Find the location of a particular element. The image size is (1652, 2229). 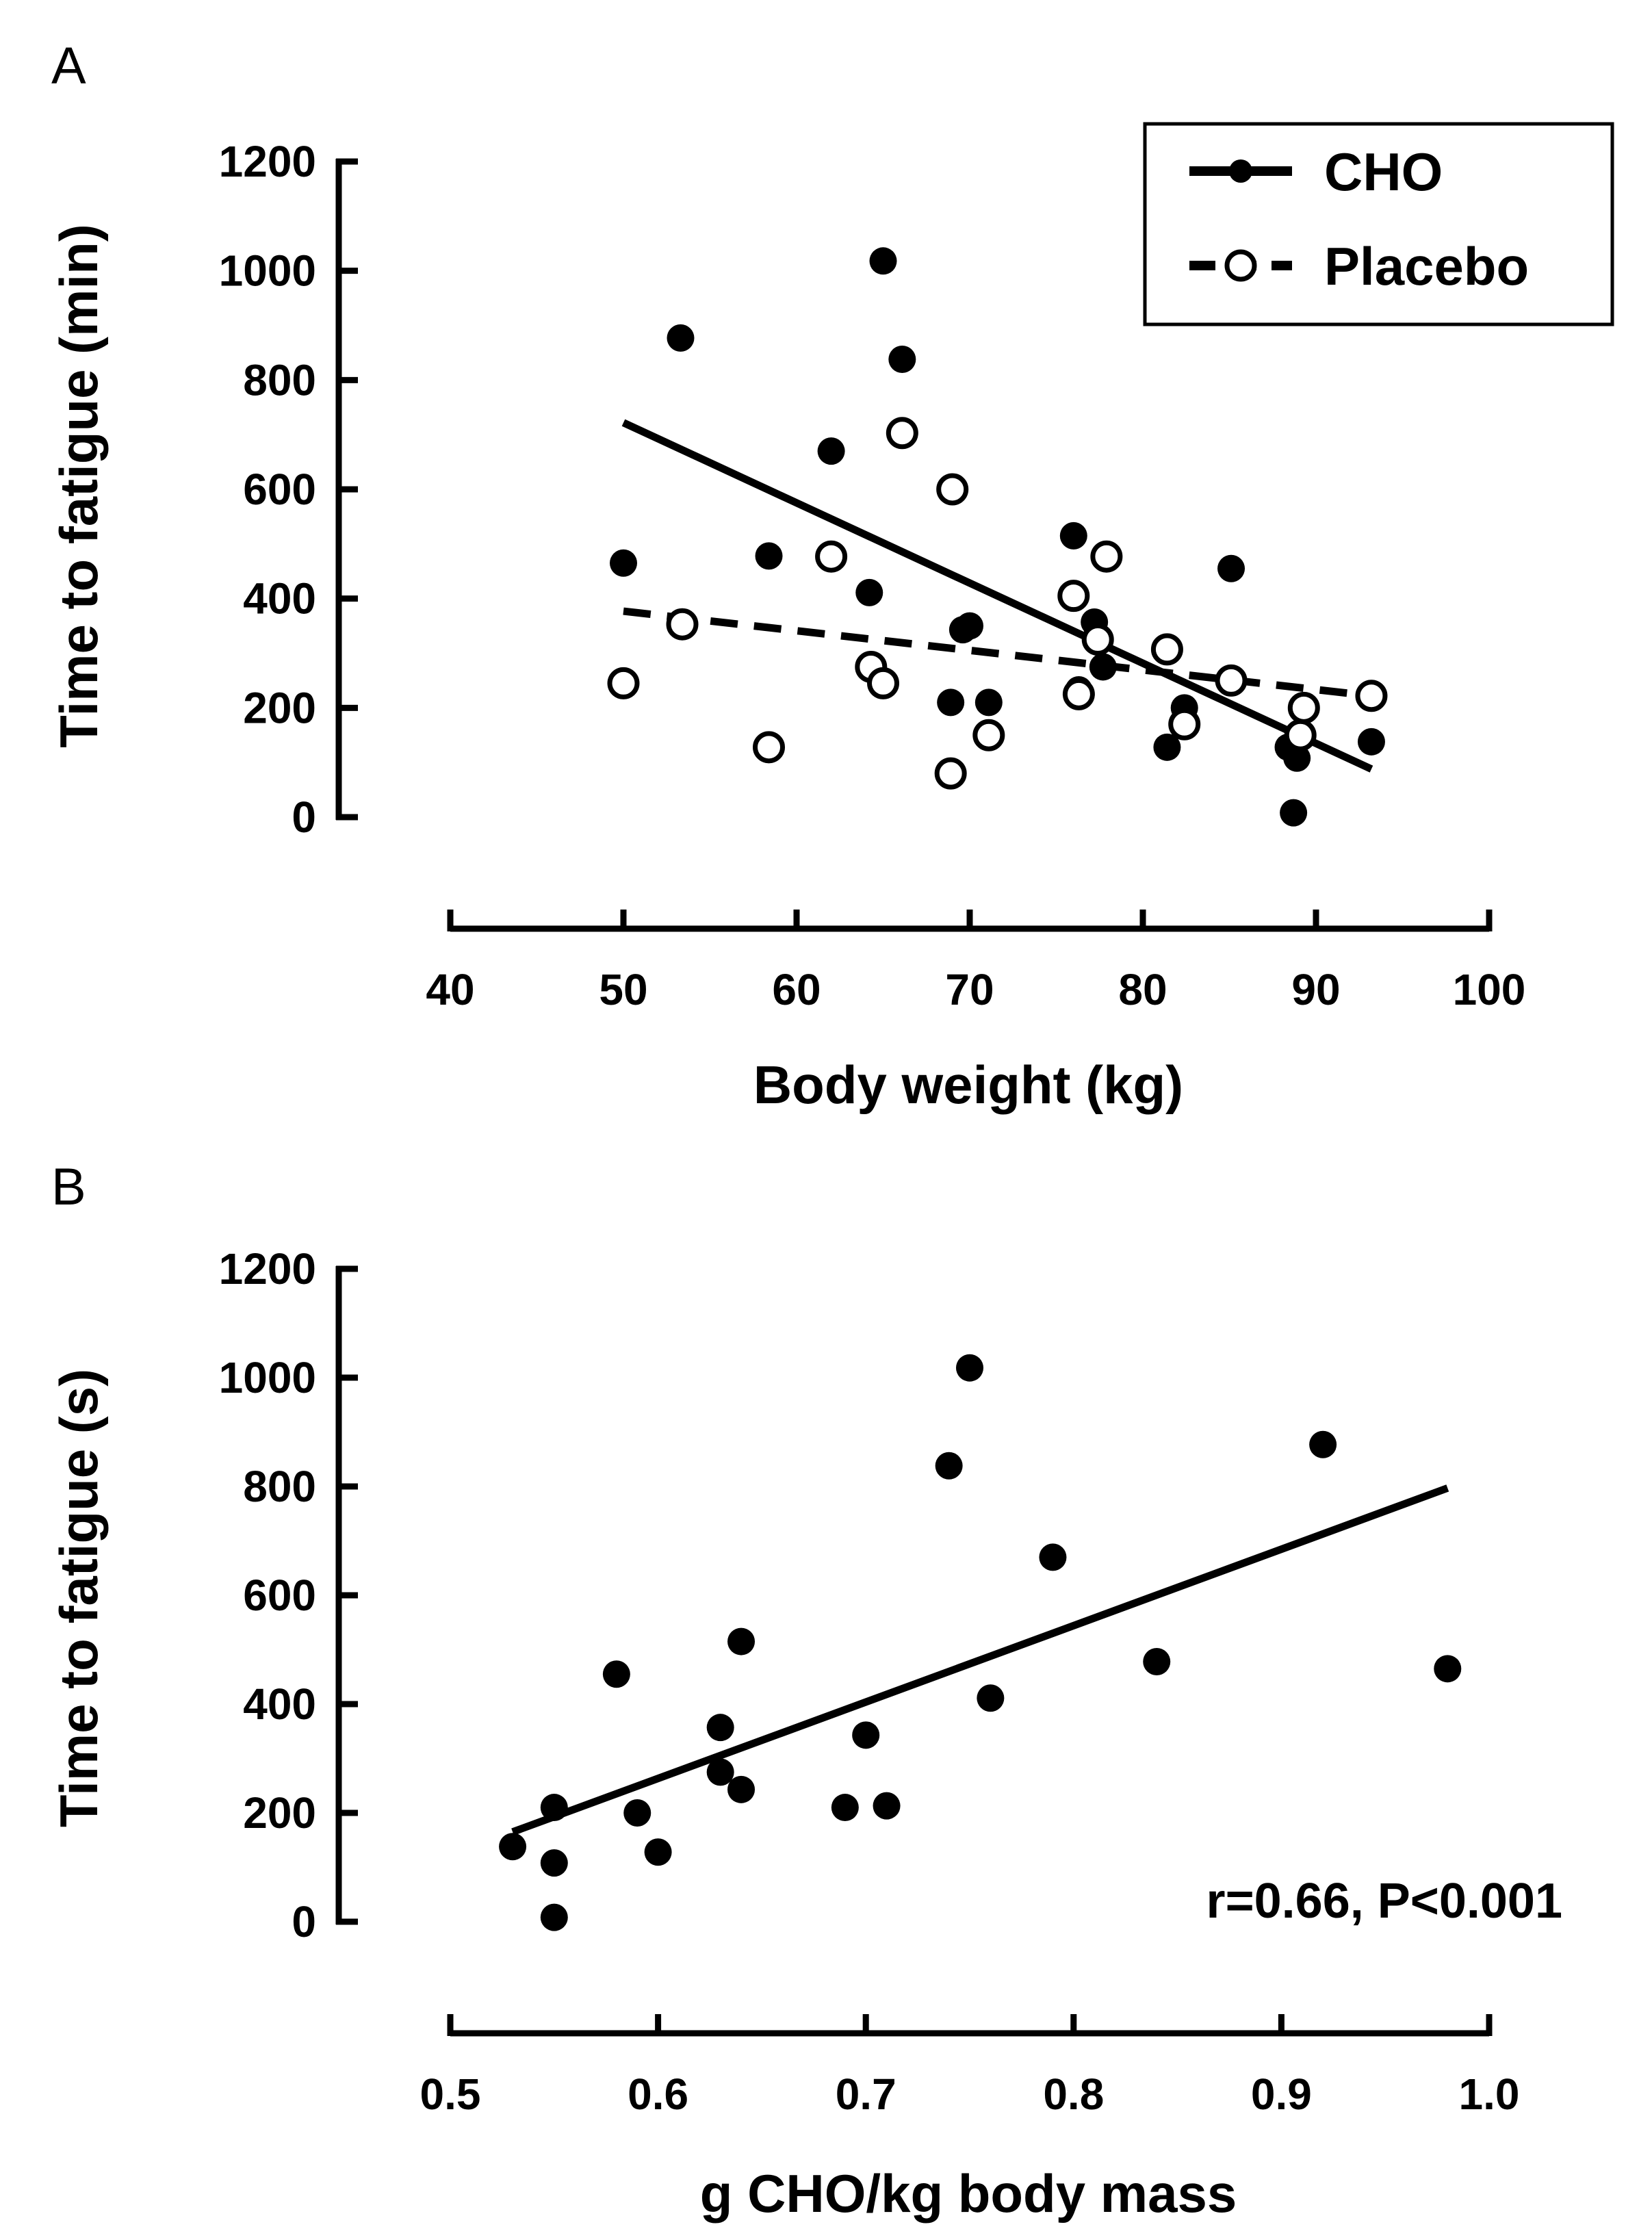

panel-a-x-tick-label: 100 is located at coordinates (1490, 989).